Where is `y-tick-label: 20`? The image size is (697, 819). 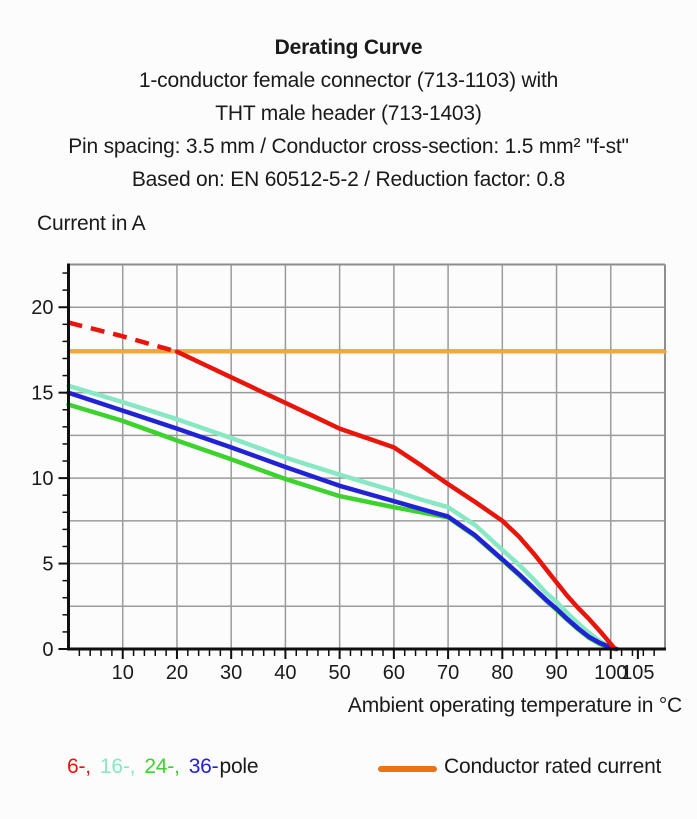
y-tick-label: 20 is located at coordinates (42, 308).